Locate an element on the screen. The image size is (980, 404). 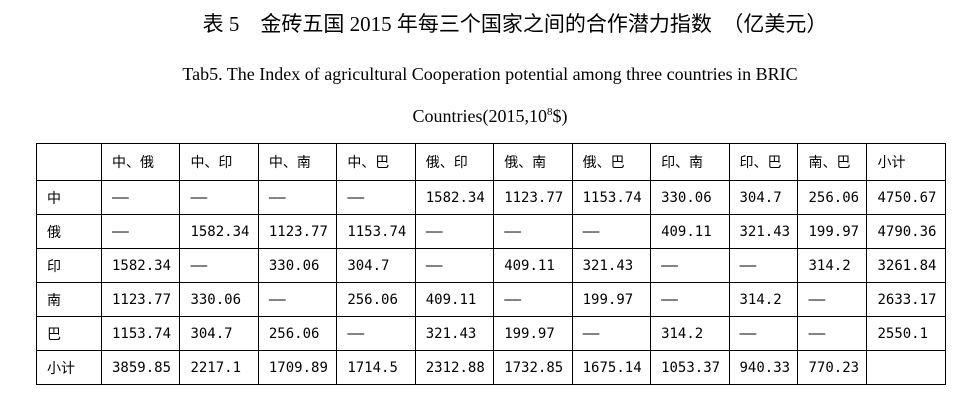
column-header: 小计 is located at coordinates (906, 162).